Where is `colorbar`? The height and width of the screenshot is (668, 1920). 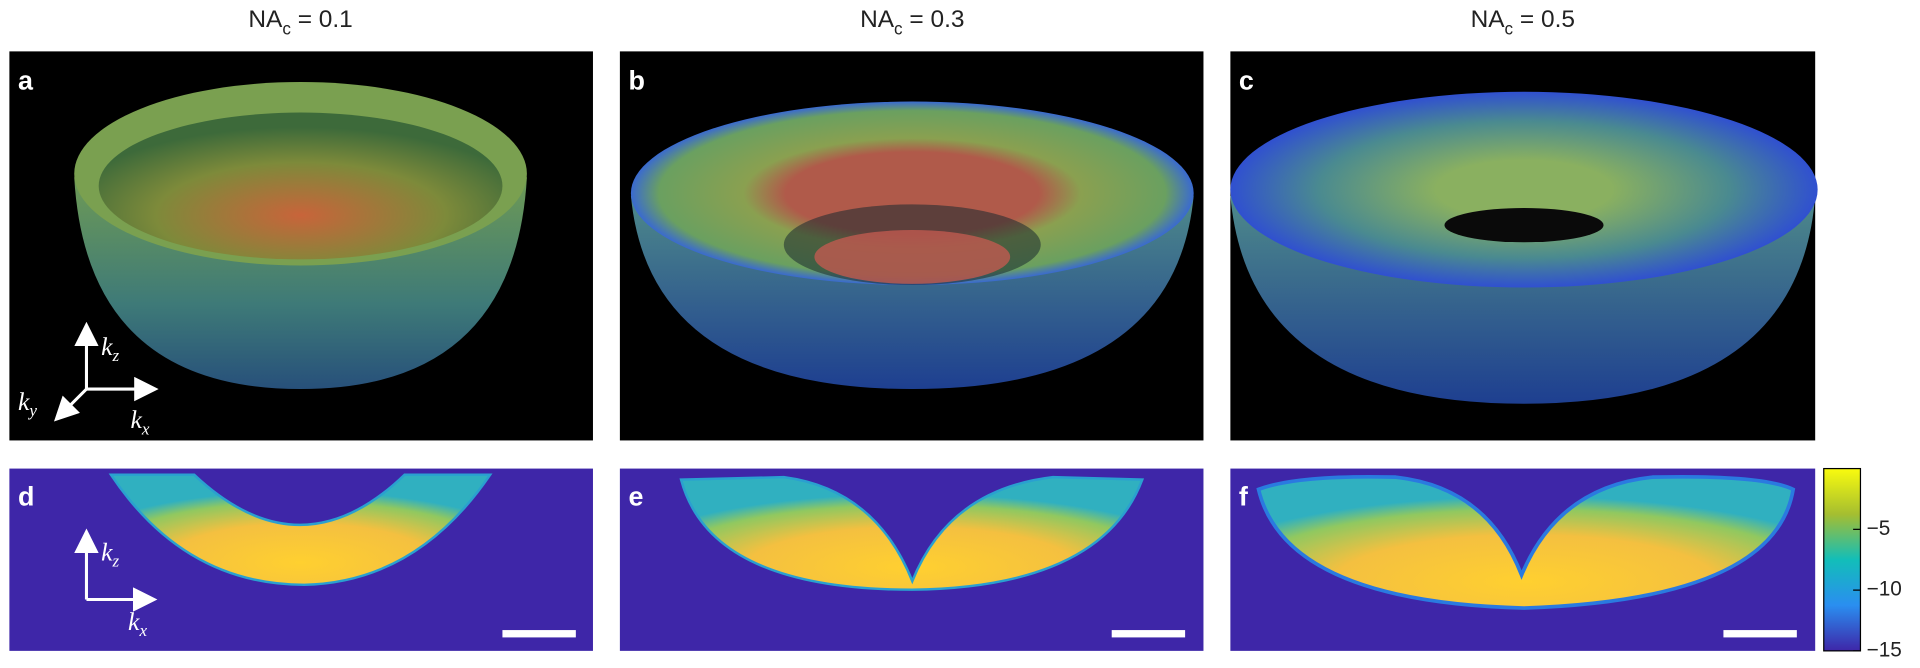
colorbar is located at coordinates (1842, 559).